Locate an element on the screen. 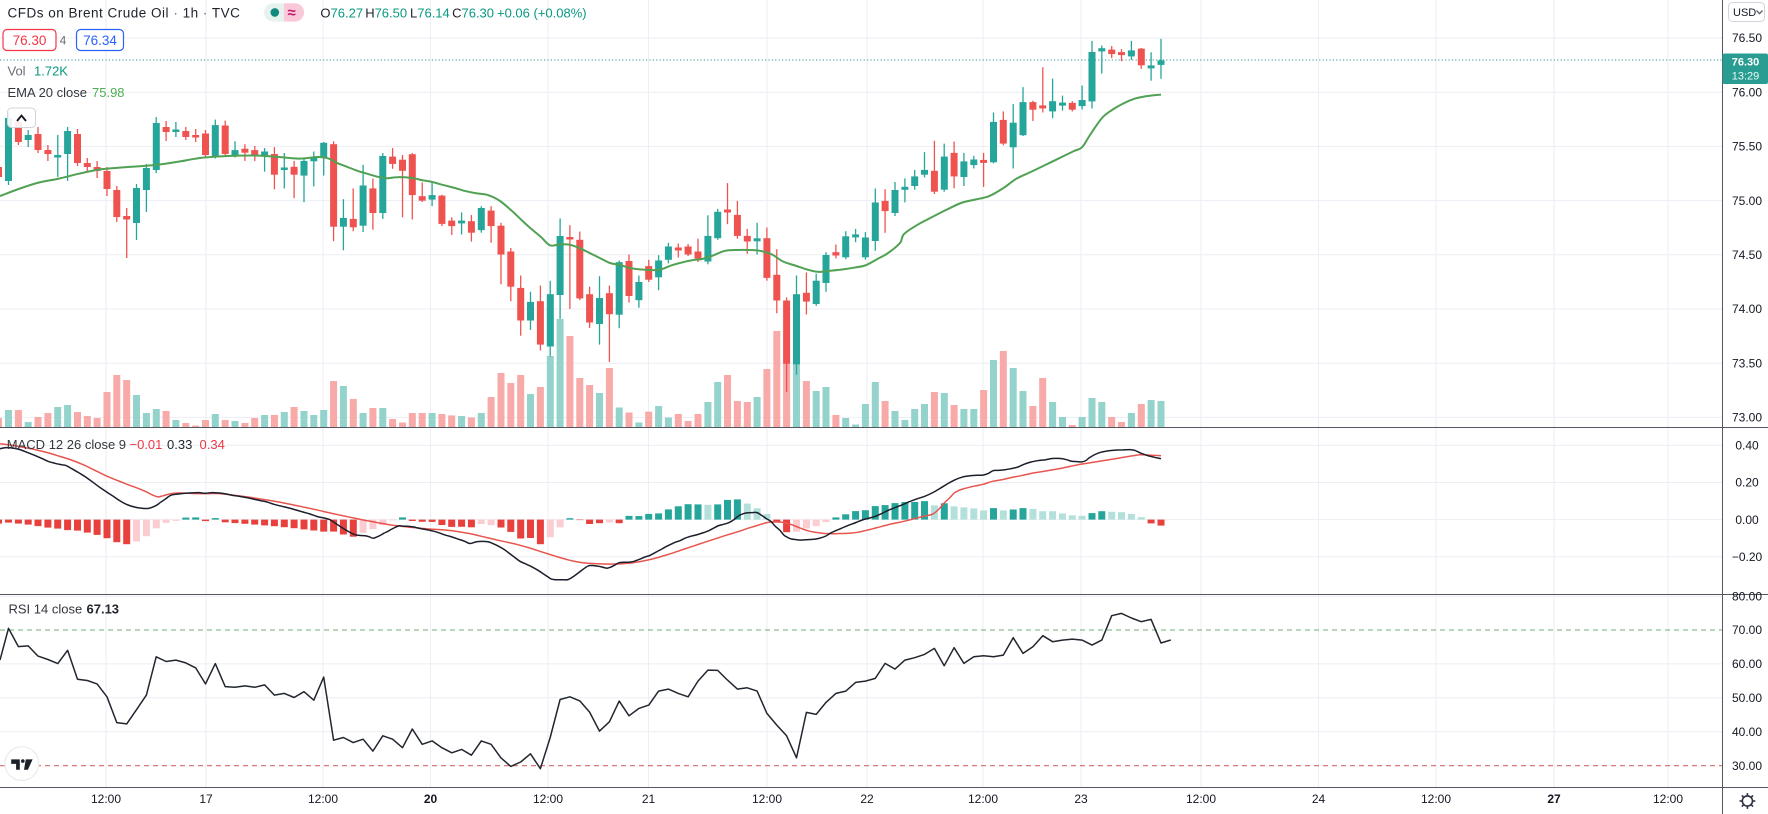  svg-text: 0.34 is located at coordinates (212, 444).